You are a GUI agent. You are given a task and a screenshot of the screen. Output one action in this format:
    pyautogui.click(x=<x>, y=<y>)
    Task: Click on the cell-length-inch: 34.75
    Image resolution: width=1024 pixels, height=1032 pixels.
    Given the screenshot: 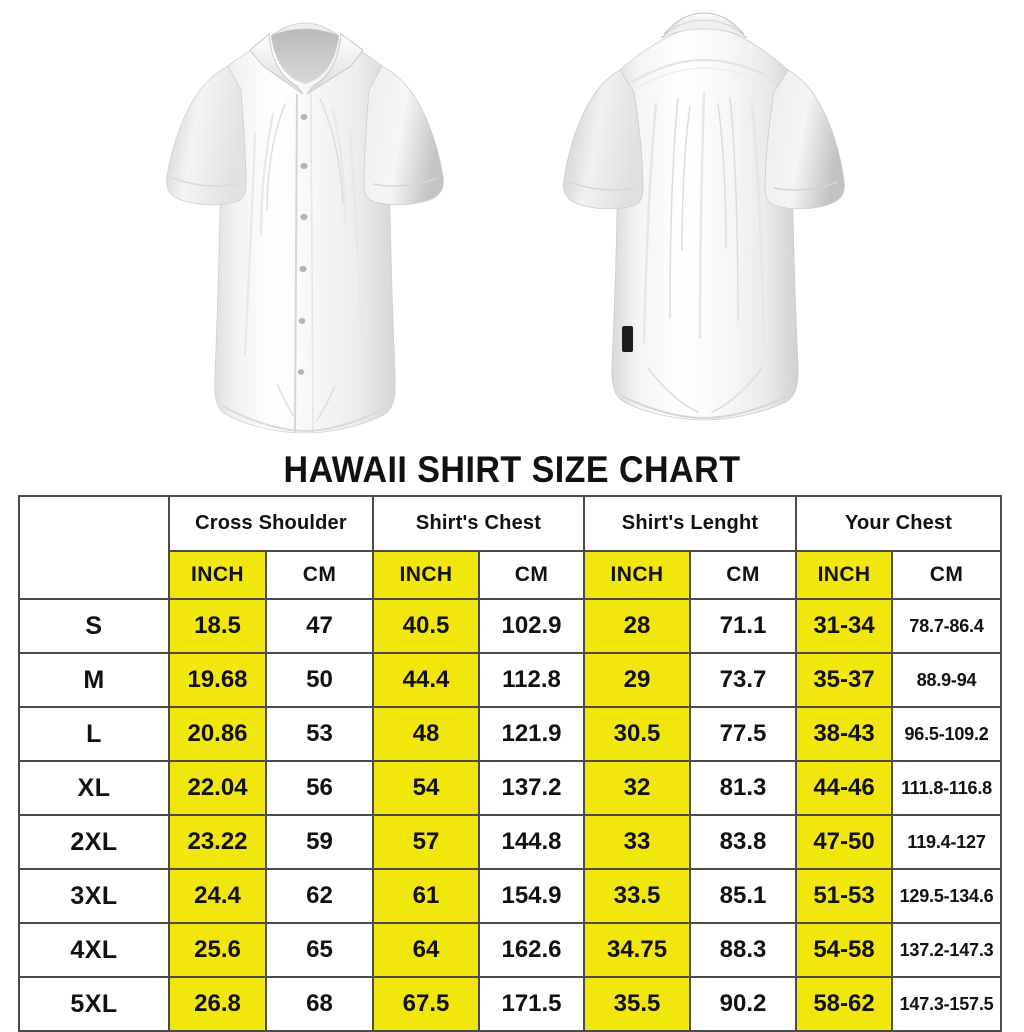 What is the action you would take?
    pyautogui.click(x=637, y=950)
    